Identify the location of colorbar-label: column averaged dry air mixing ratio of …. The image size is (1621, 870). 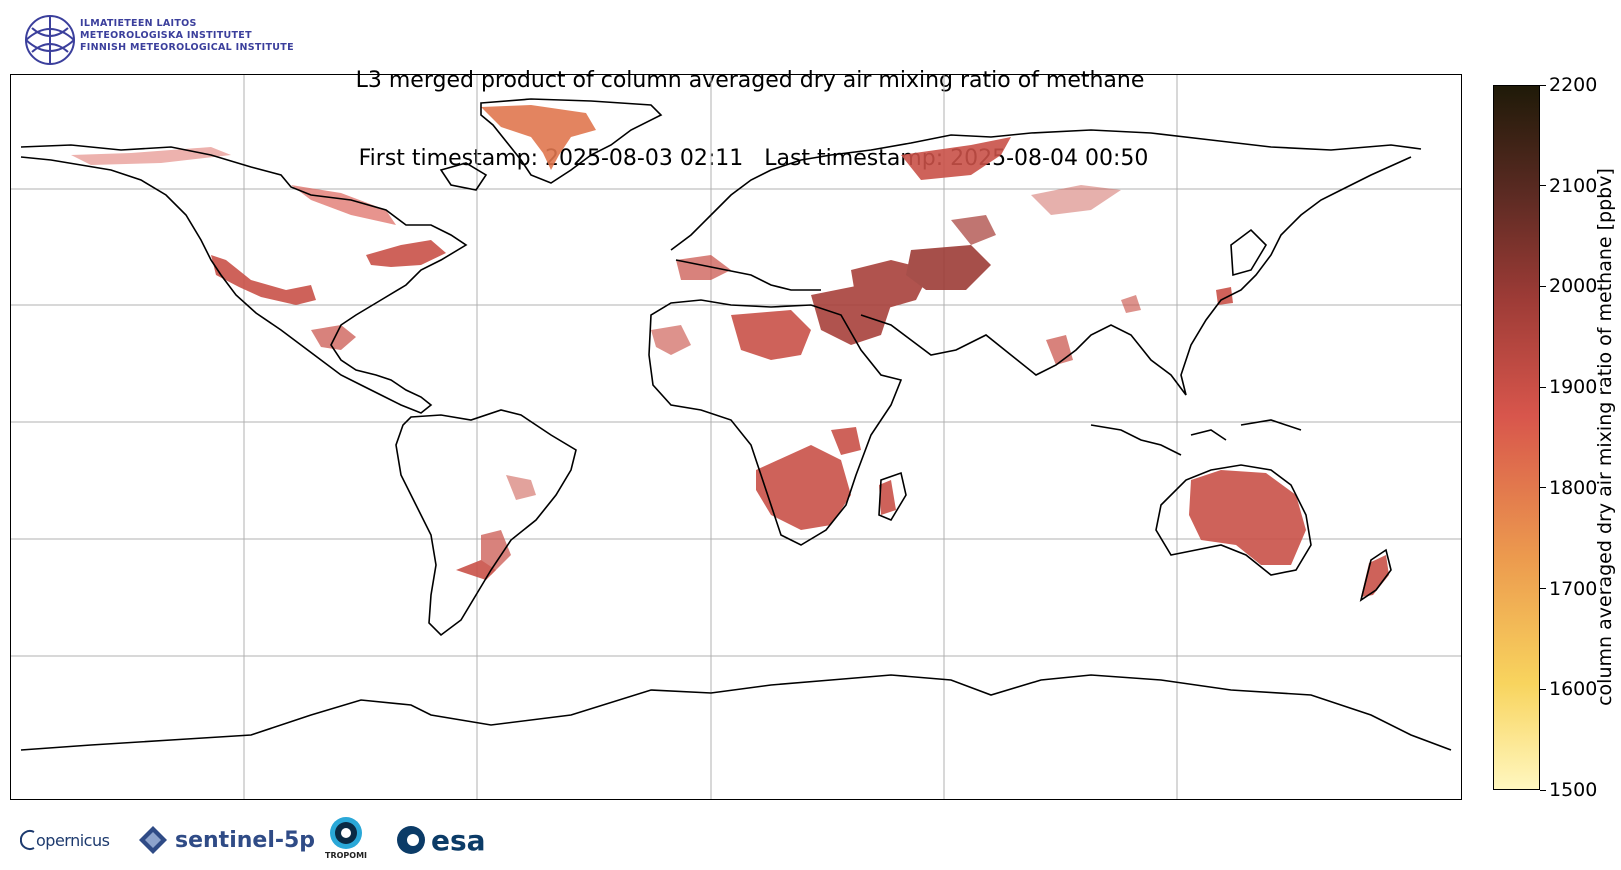
(1605, 437).